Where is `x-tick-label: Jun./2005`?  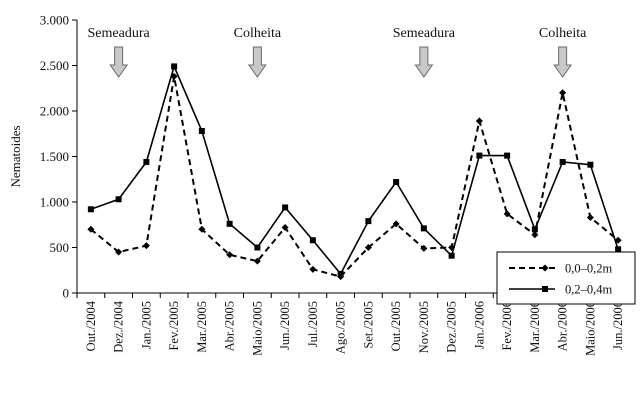 x-tick-label: Jun./2005 is located at coordinates (285, 325).